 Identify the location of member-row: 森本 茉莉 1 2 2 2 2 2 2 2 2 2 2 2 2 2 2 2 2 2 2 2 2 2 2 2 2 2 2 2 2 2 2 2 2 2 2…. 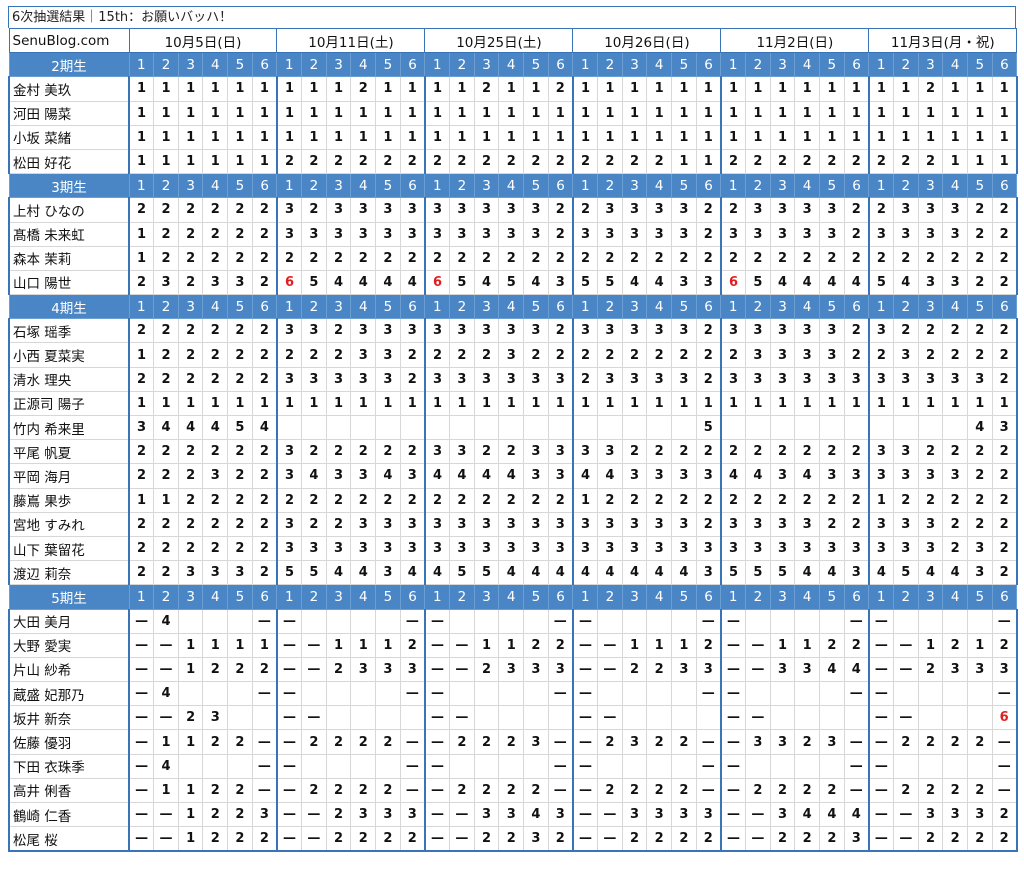
(513, 258).